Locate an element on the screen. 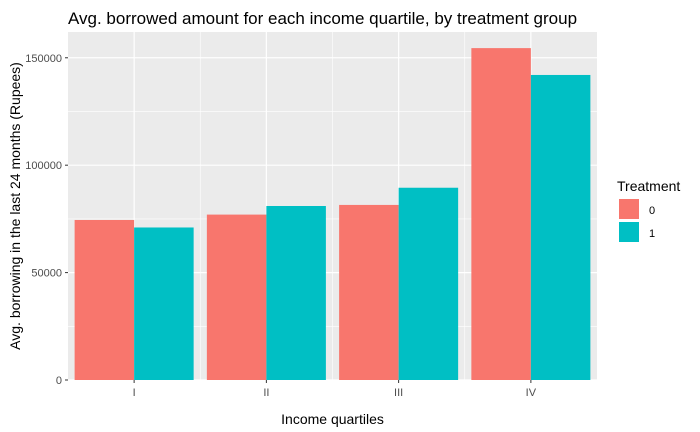 Image resolution: width=700 pixels, height=432 pixels. bar-series-1-IV is located at coordinates (560, 227).